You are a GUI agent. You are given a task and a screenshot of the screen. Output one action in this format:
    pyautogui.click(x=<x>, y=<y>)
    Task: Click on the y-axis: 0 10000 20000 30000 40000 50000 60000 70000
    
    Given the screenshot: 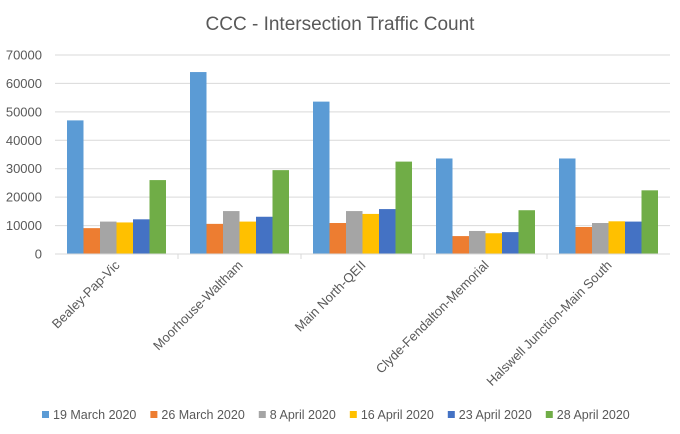 What is the action you would take?
    pyautogui.click(x=24, y=155)
    